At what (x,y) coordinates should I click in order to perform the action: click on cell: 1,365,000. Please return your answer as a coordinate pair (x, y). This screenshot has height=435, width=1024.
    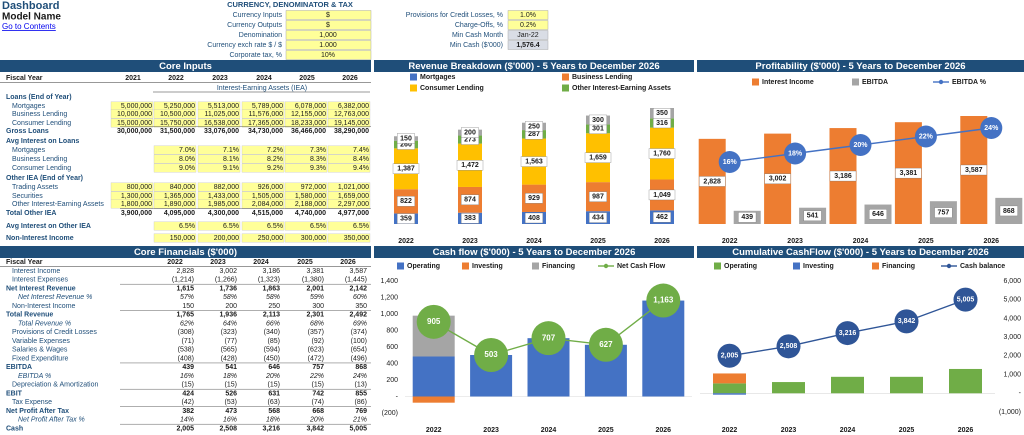
    Looking at the image, I should click on (179, 196).